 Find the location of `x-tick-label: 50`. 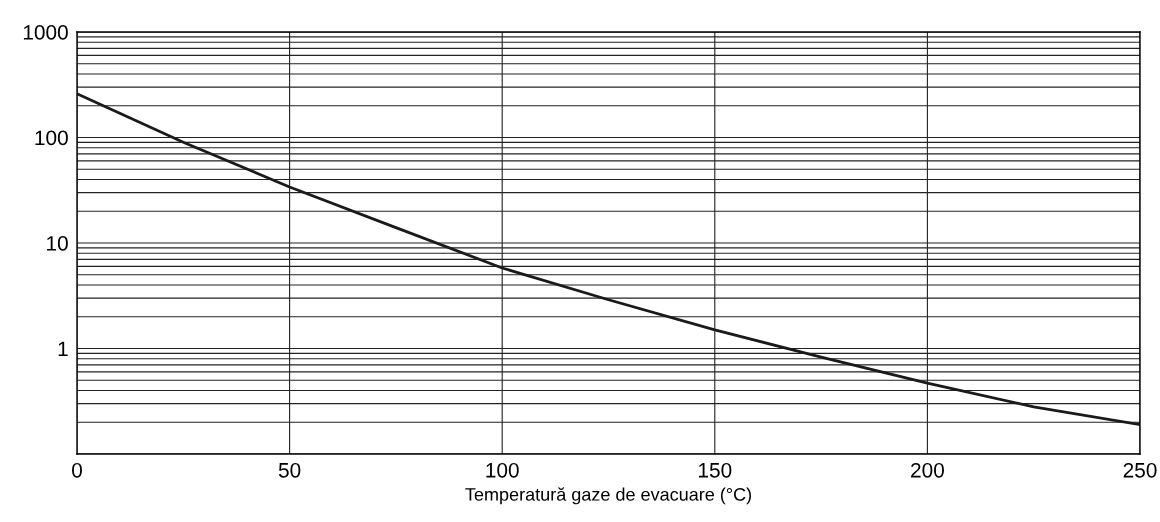

x-tick-label: 50 is located at coordinates (289, 470).